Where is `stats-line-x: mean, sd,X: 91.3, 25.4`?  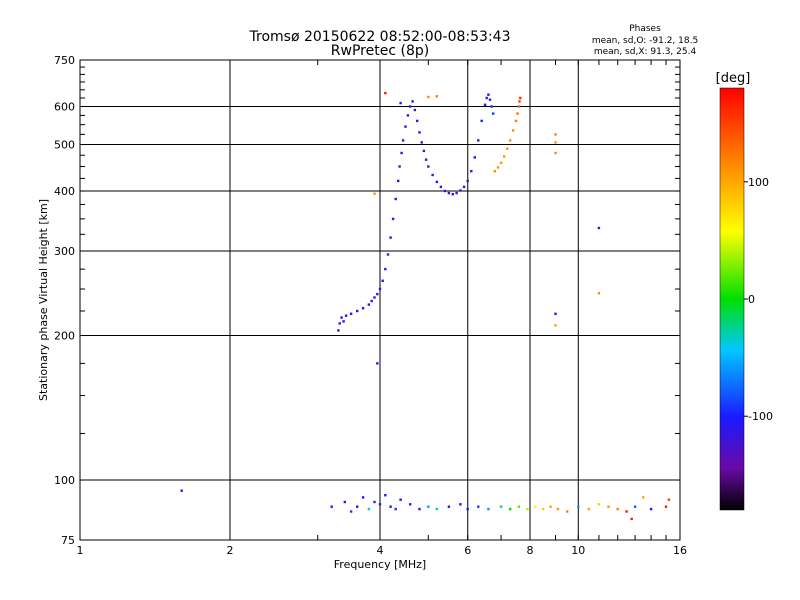
stats-line-x: mean, sd,X: 91.3, 25.4 is located at coordinates (645, 52).